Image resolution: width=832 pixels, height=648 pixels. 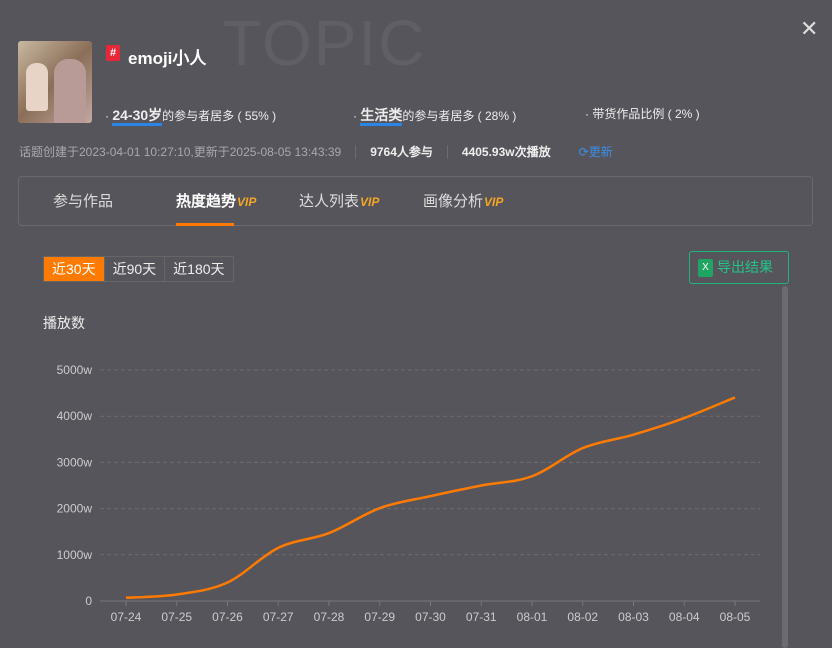 What do you see at coordinates (463, 201) in the screenshot?
I see `tab-profile: 画像分析VIP` at bounding box center [463, 201].